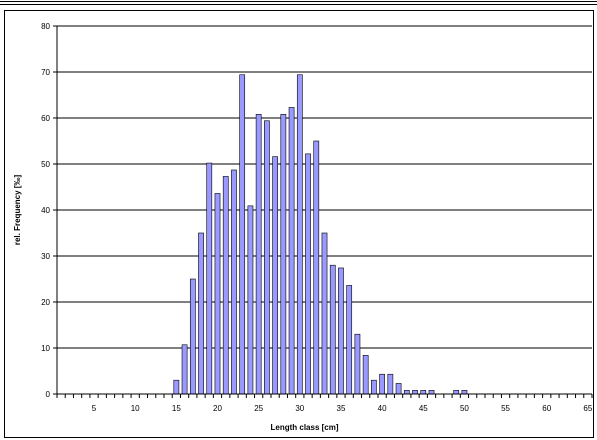 The height and width of the screenshot is (440, 597). I want to click on y-tick-label-0: 0, so click(48, 394).